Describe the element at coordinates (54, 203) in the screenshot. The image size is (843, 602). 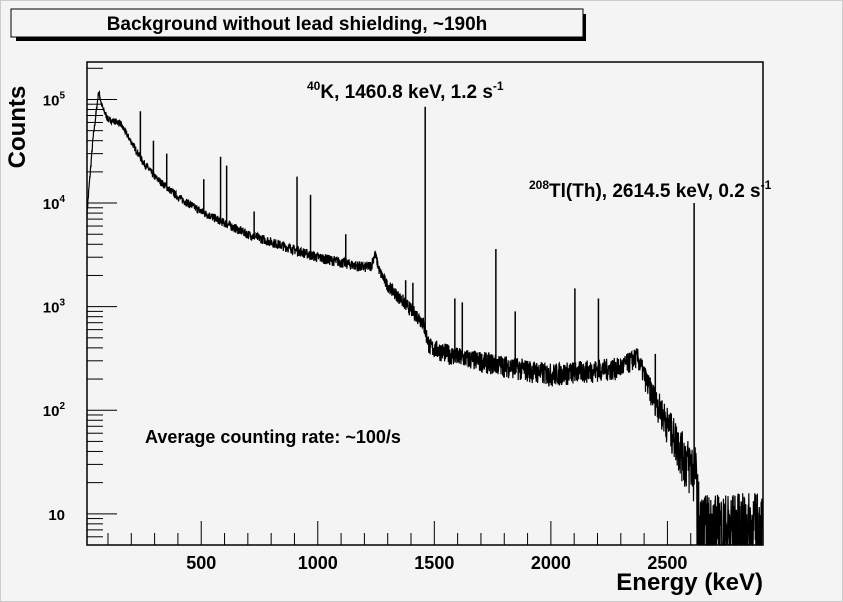
I see `y-tick-label: 10⁴` at that location.